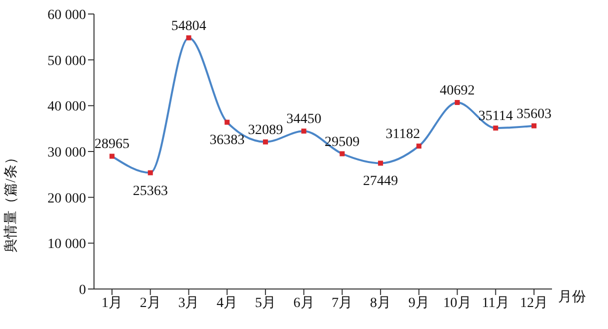 The image size is (608, 329). Describe the element at coordinates (457, 303) in the screenshot. I see `x-tick-label: 10月` at that location.